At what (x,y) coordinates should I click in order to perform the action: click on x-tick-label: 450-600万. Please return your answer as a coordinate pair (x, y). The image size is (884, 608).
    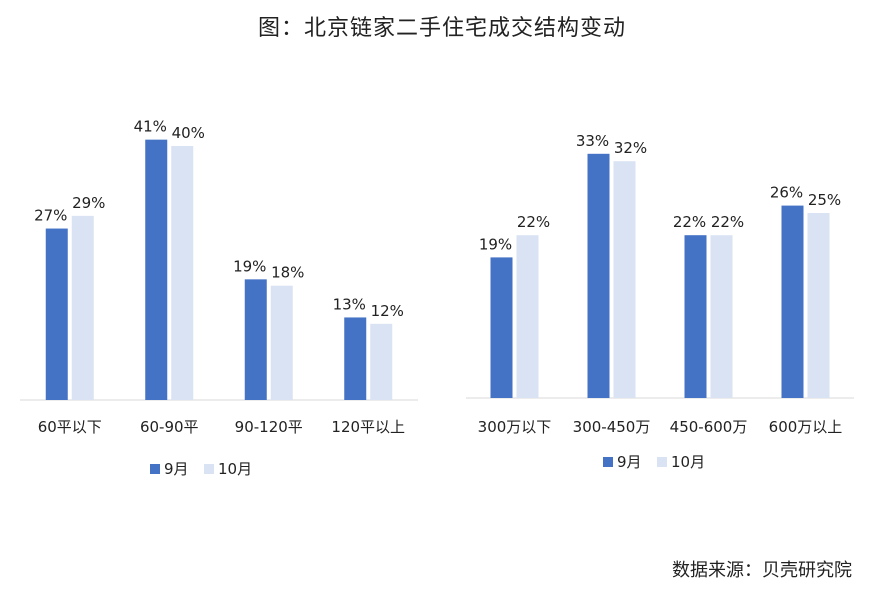
    Looking at the image, I should click on (709, 427).